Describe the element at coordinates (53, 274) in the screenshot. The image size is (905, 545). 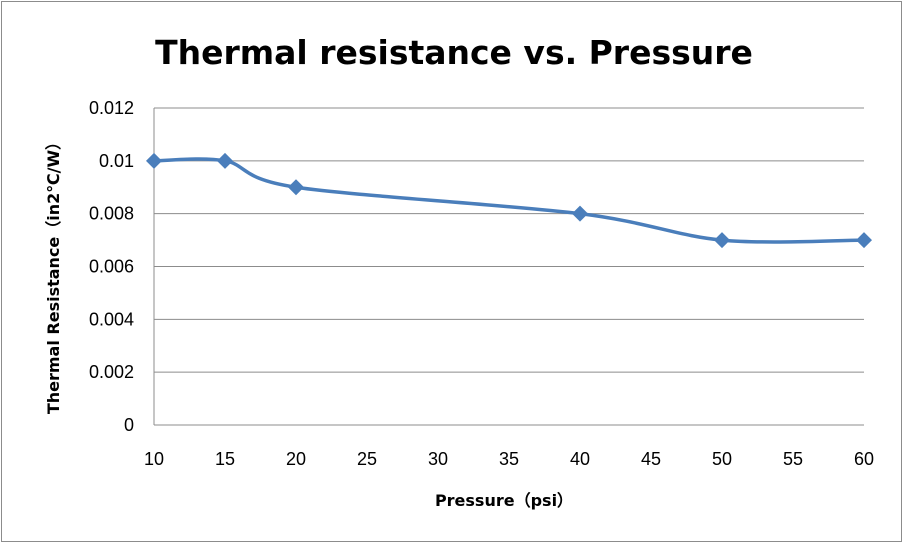
I see `y-axis-title: Thermal Resistance（in2℃/W）` at that location.